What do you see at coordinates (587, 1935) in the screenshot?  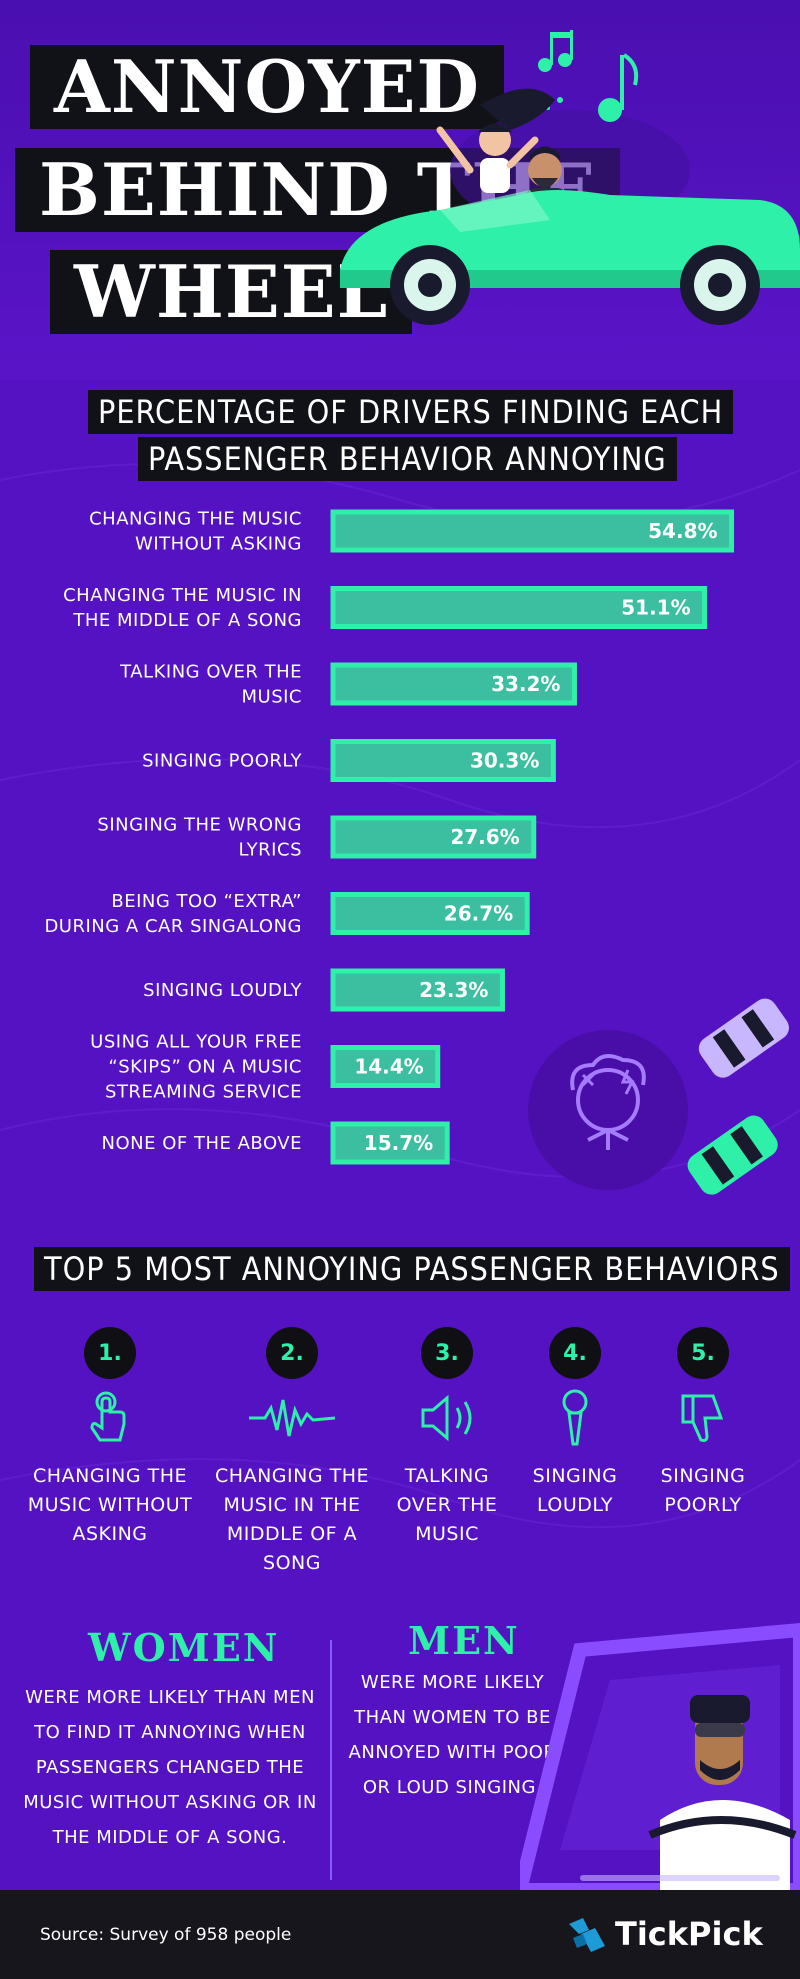 I see `tickpick-logo-icon` at bounding box center [587, 1935].